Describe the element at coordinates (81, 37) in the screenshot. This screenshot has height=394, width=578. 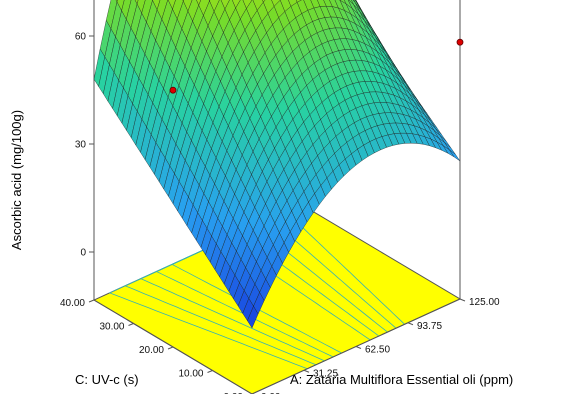
I see `z-tick-2: 60` at that location.